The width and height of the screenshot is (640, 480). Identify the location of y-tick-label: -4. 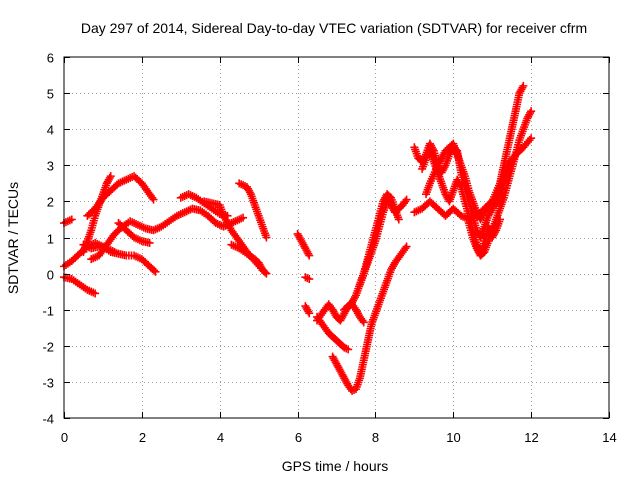
(48, 419).